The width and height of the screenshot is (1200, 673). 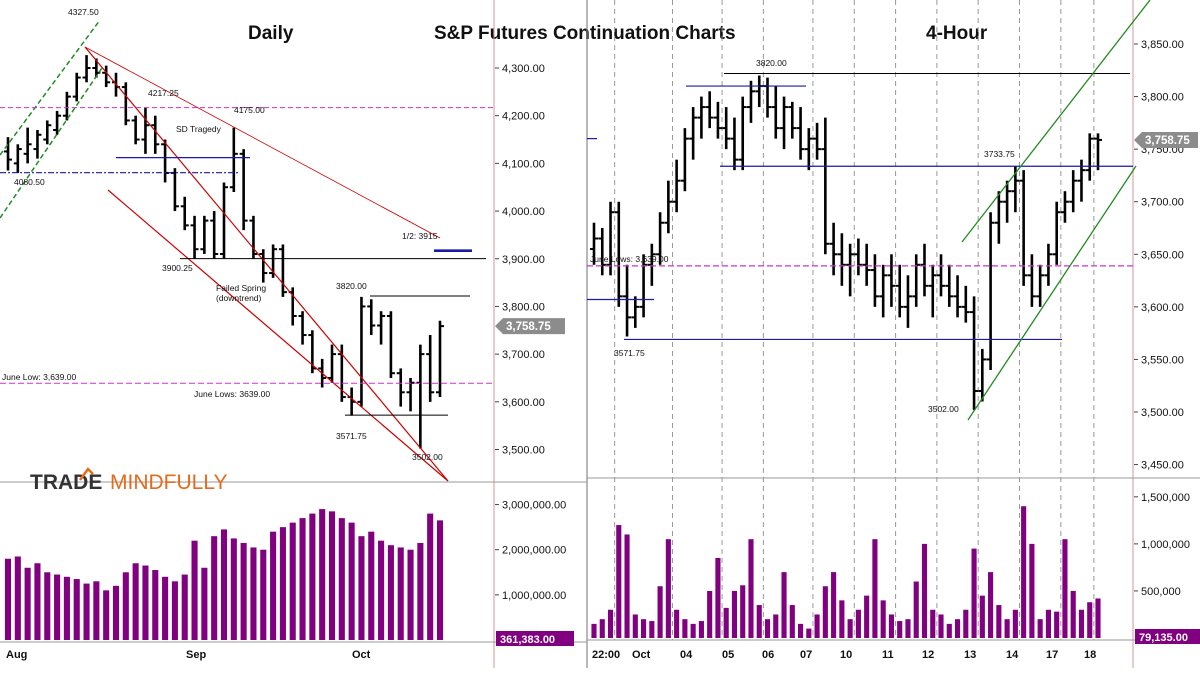 I want to click on h4-vol-tick-label: 500,000, so click(x=1161, y=592).